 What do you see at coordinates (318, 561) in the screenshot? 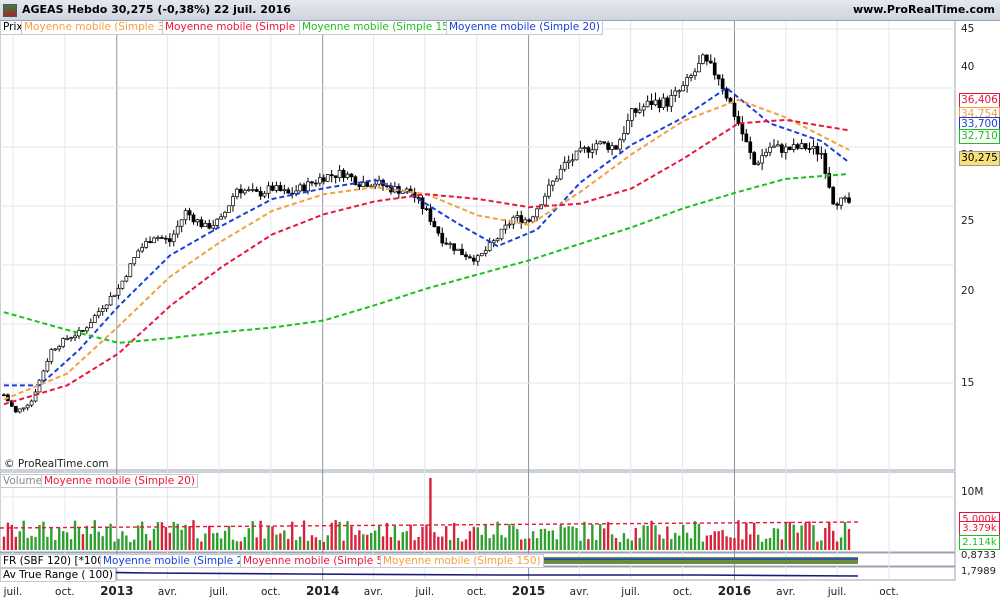
I see `legend-fr-ma50: Moyenne mobile (Simple 50)` at bounding box center [318, 561].